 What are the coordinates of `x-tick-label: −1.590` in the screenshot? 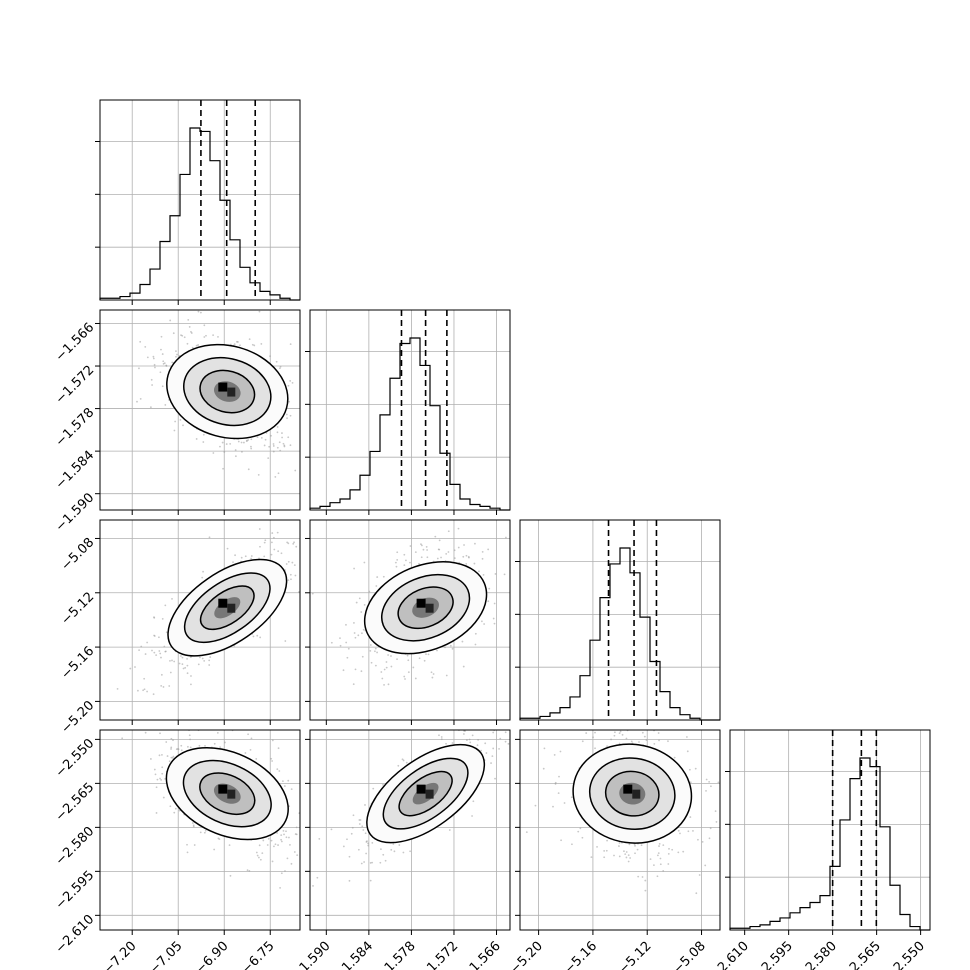 It's located at (311, 954).